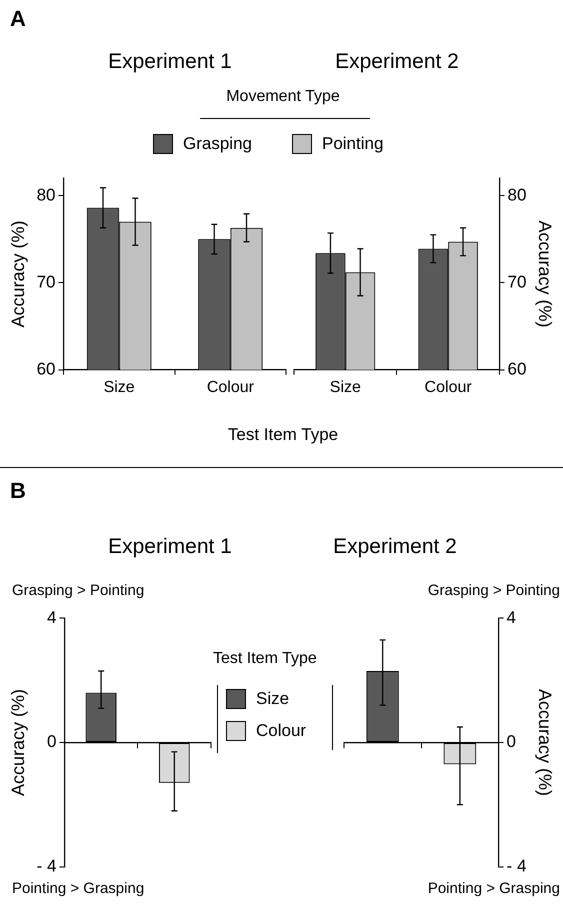 This screenshot has width=563, height=908. What do you see at coordinates (217, 144) in the screenshot?
I see `legend-label: Grasping` at bounding box center [217, 144].